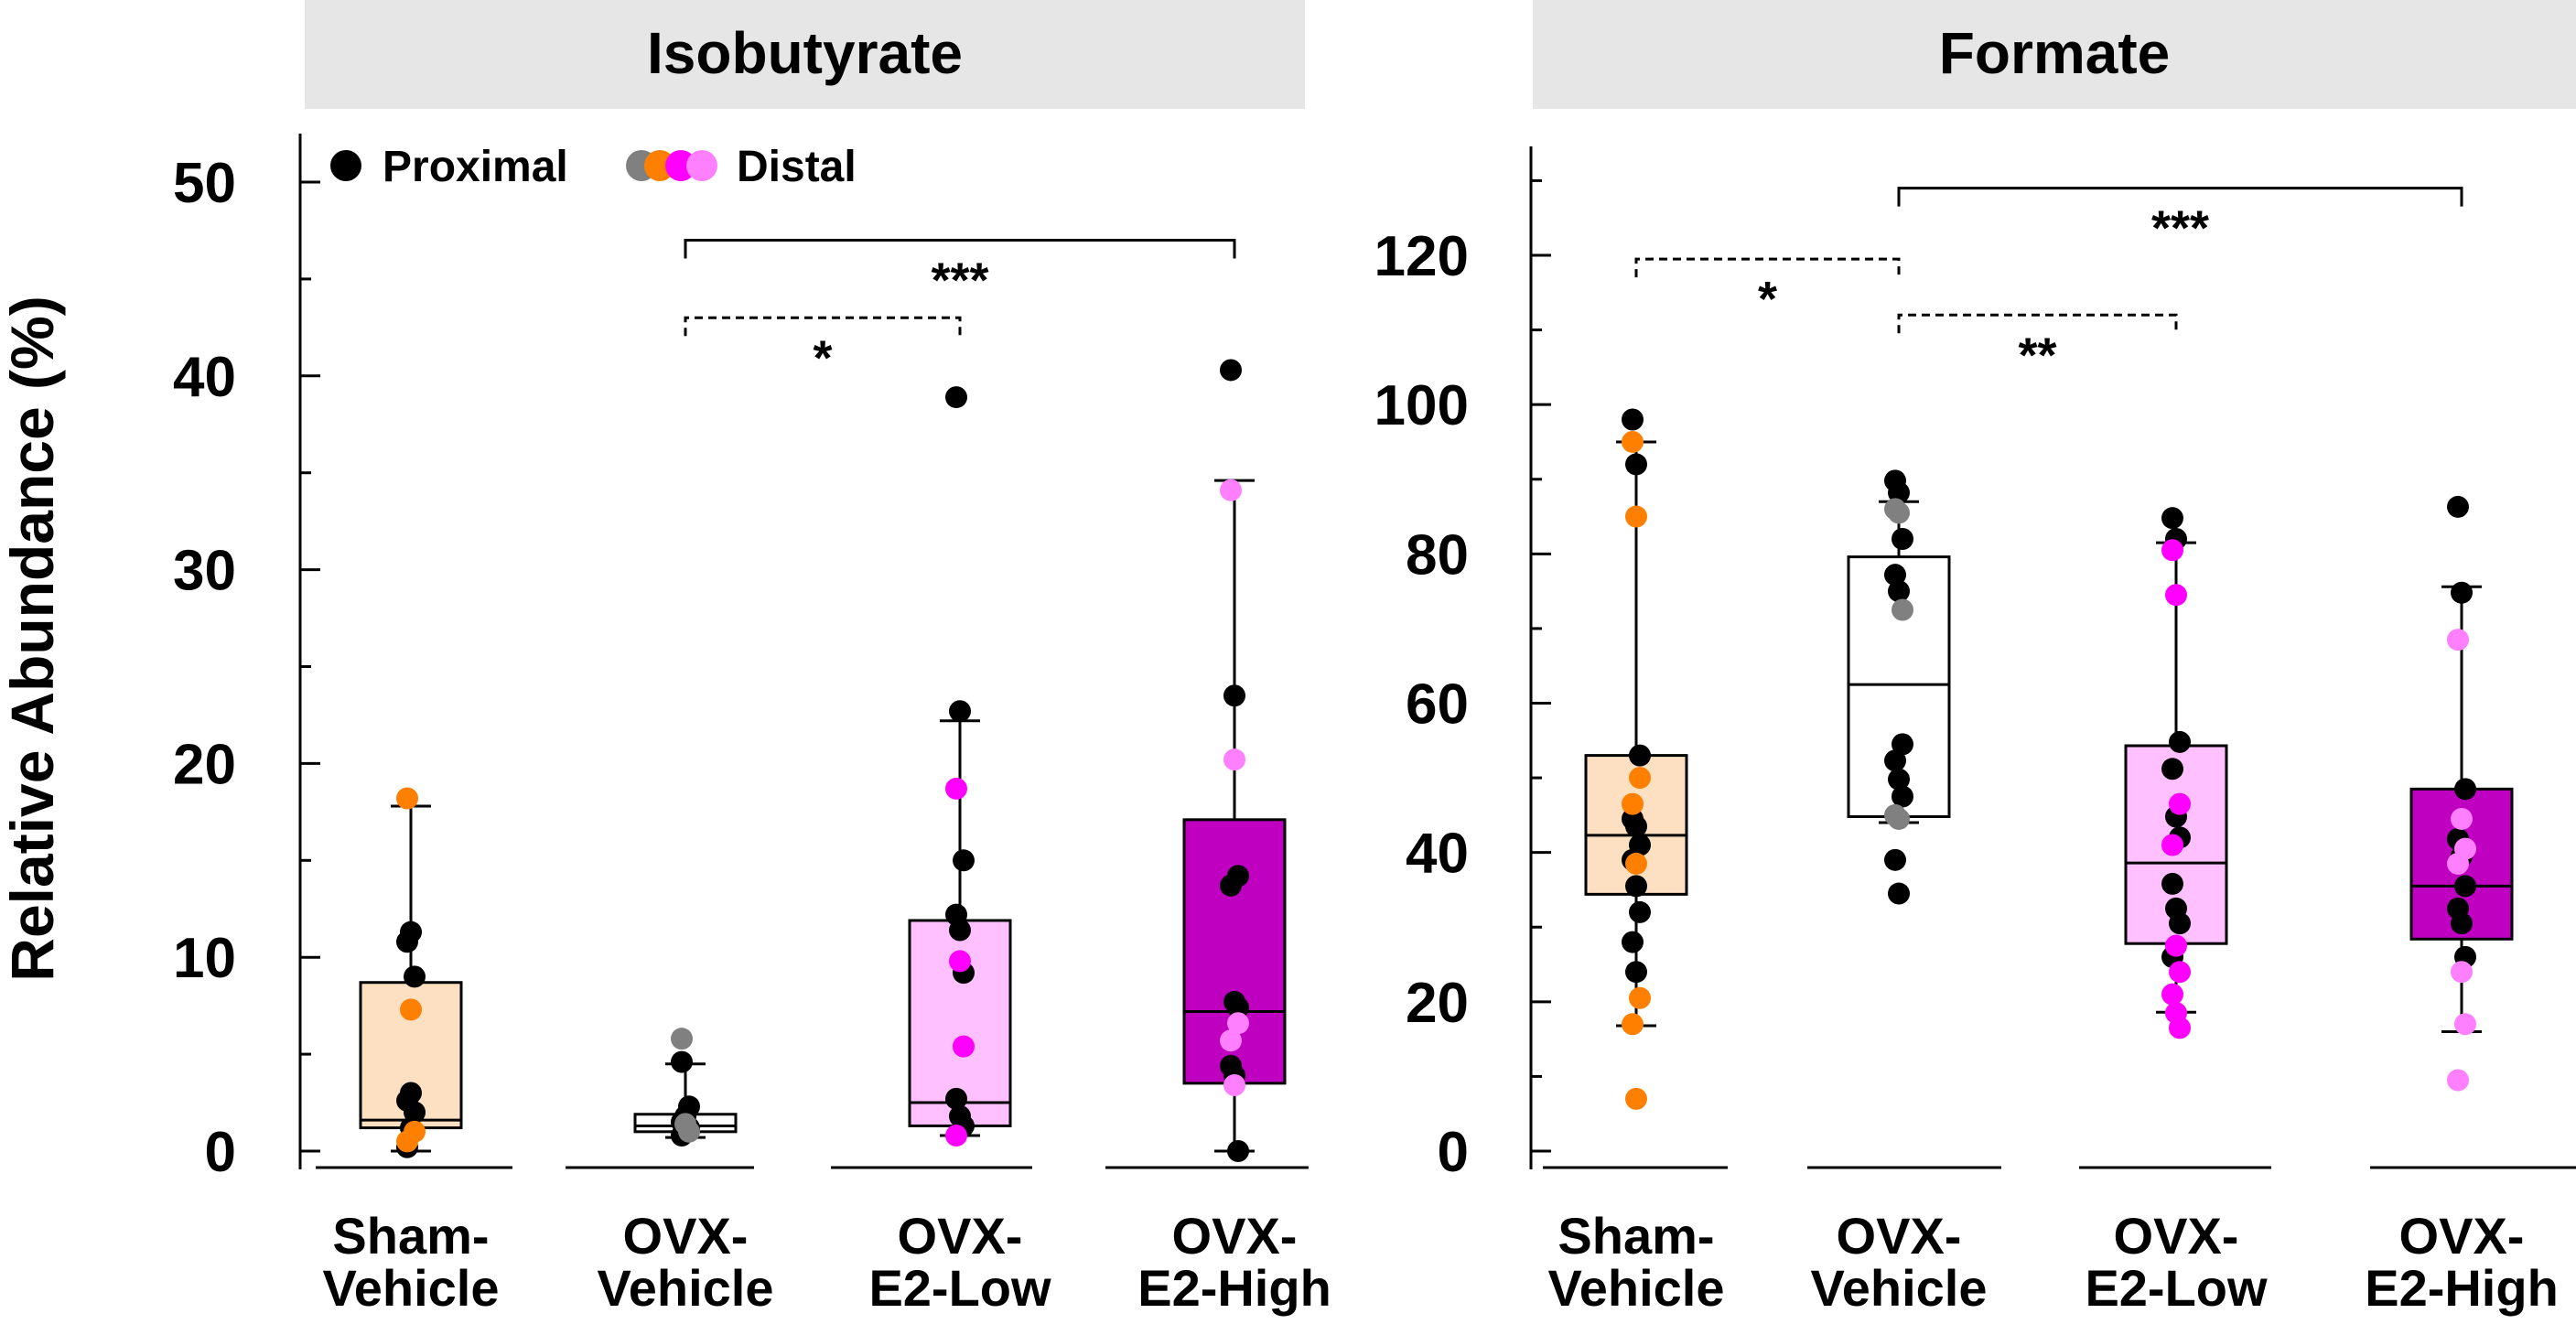 This screenshot has width=2576, height=1335. What do you see at coordinates (204, 571) in the screenshot?
I see `y-tick-label: 30` at bounding box center [204, 571].